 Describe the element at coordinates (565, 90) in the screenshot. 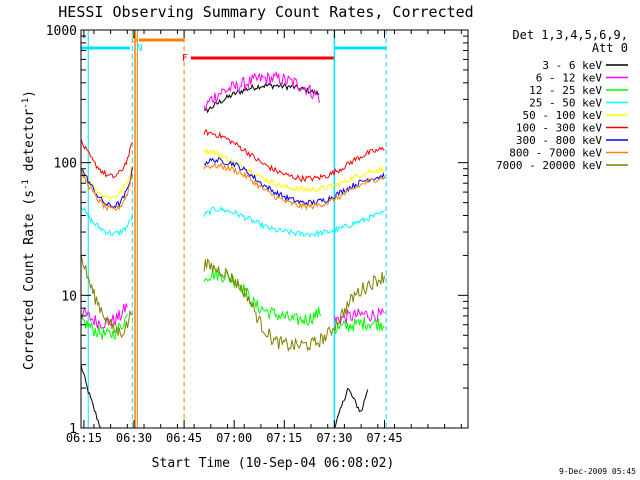

I see `legend-label-2: 12 - 25 keV` at that location.